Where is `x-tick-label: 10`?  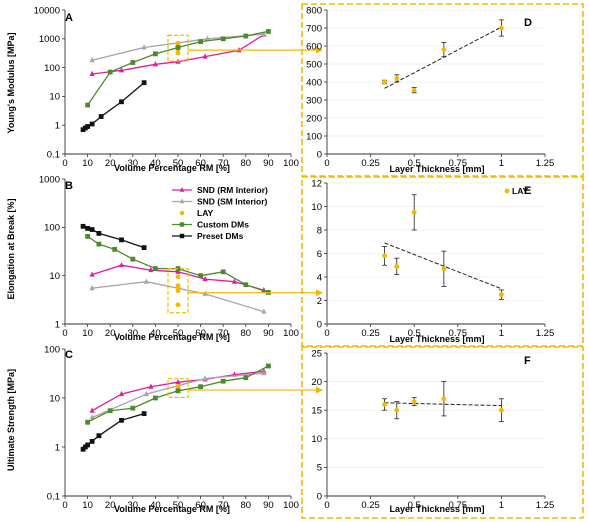 x-tick-label: 10 is located at coordinates (87, 333).